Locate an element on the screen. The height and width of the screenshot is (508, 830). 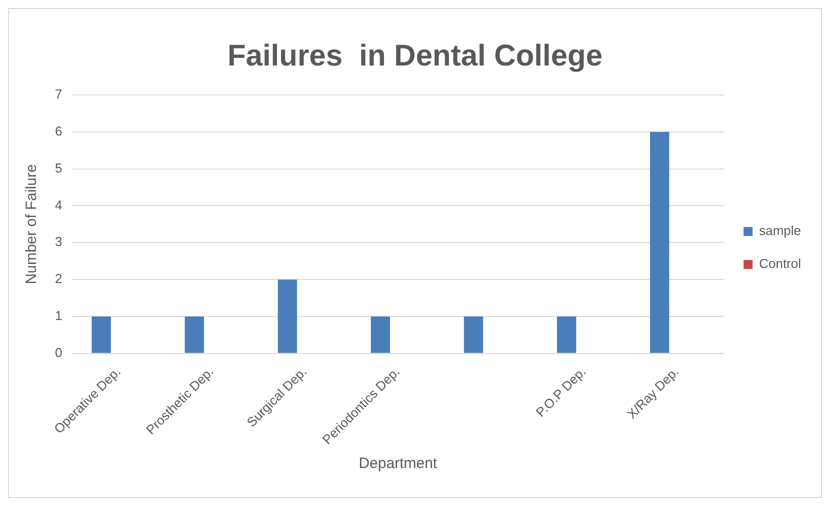
y-tick-label: 6 is located at coordinates (58, 130).